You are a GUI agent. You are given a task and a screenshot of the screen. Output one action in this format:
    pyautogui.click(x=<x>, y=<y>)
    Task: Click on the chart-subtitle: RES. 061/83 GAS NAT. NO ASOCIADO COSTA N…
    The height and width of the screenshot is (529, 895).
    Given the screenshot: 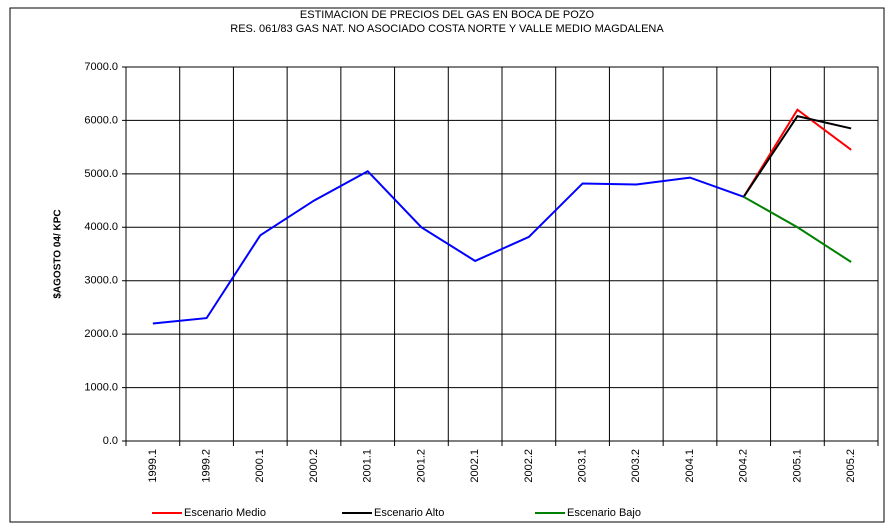 What is the action you would take?
    pyautogui.click(x=447, y=29)
    